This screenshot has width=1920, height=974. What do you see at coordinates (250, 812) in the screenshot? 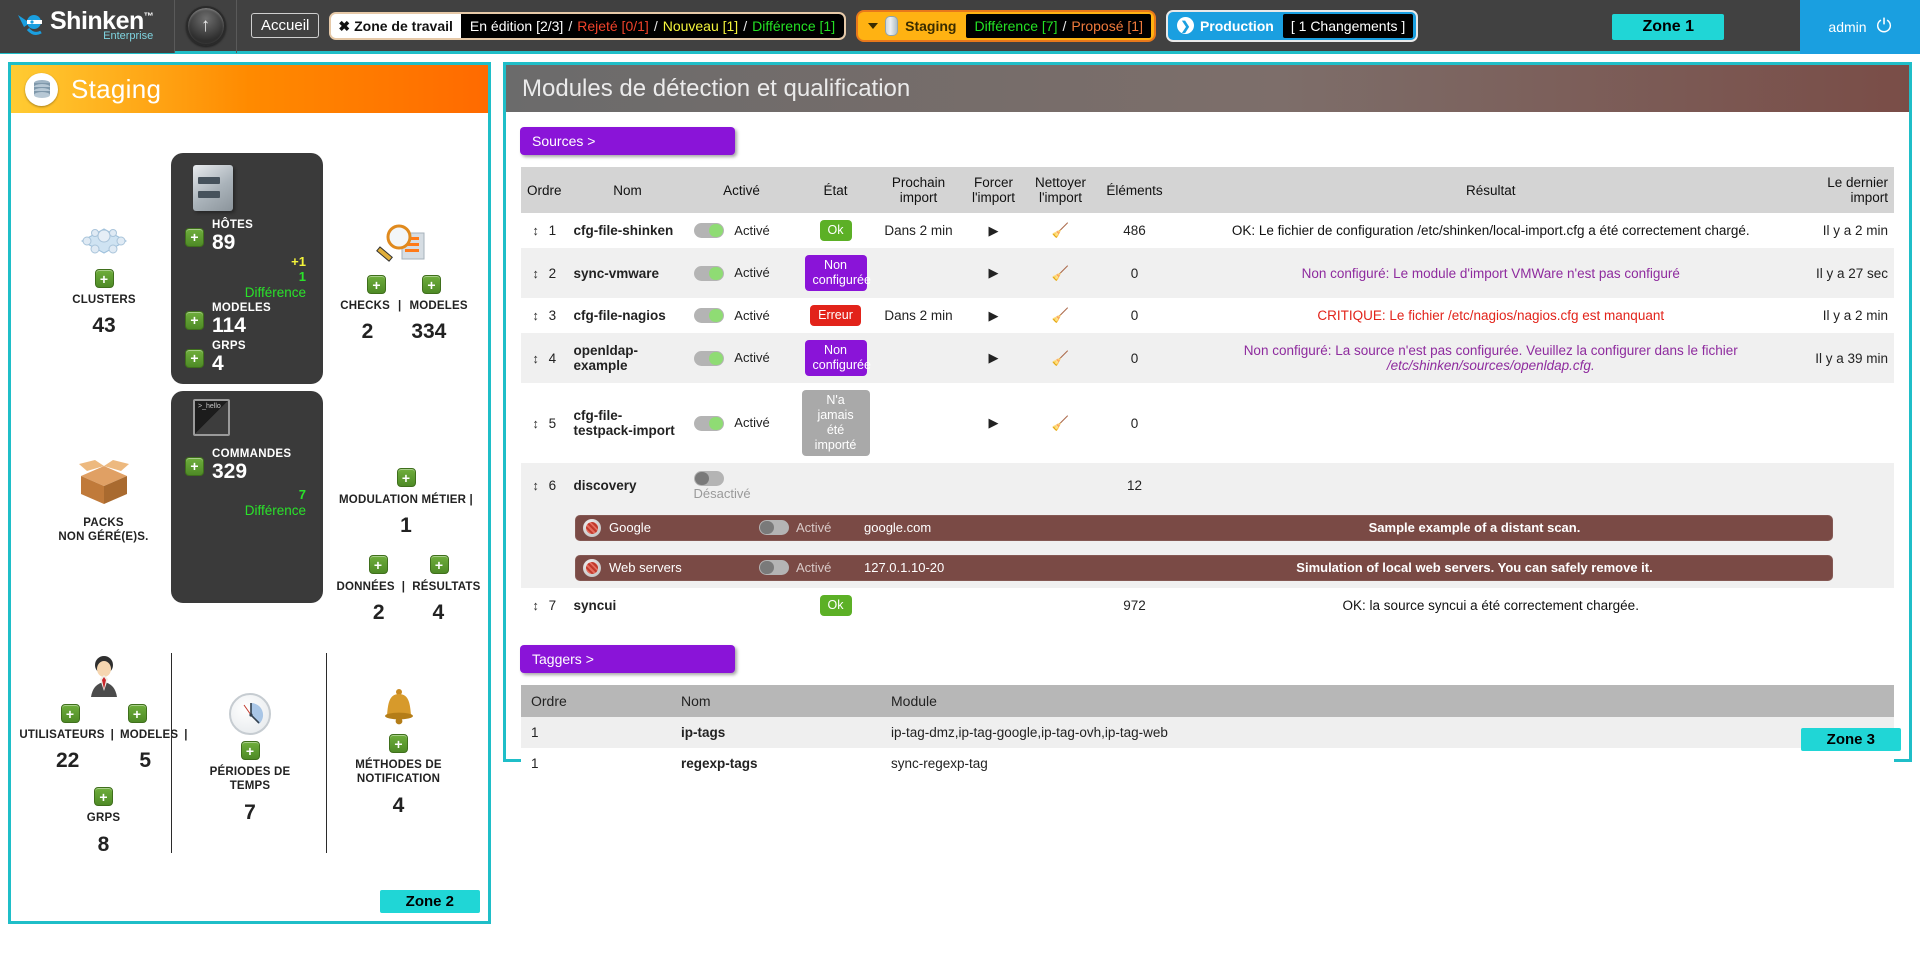
I see `time-periods-value: 7` at bounding box center [250, 812].